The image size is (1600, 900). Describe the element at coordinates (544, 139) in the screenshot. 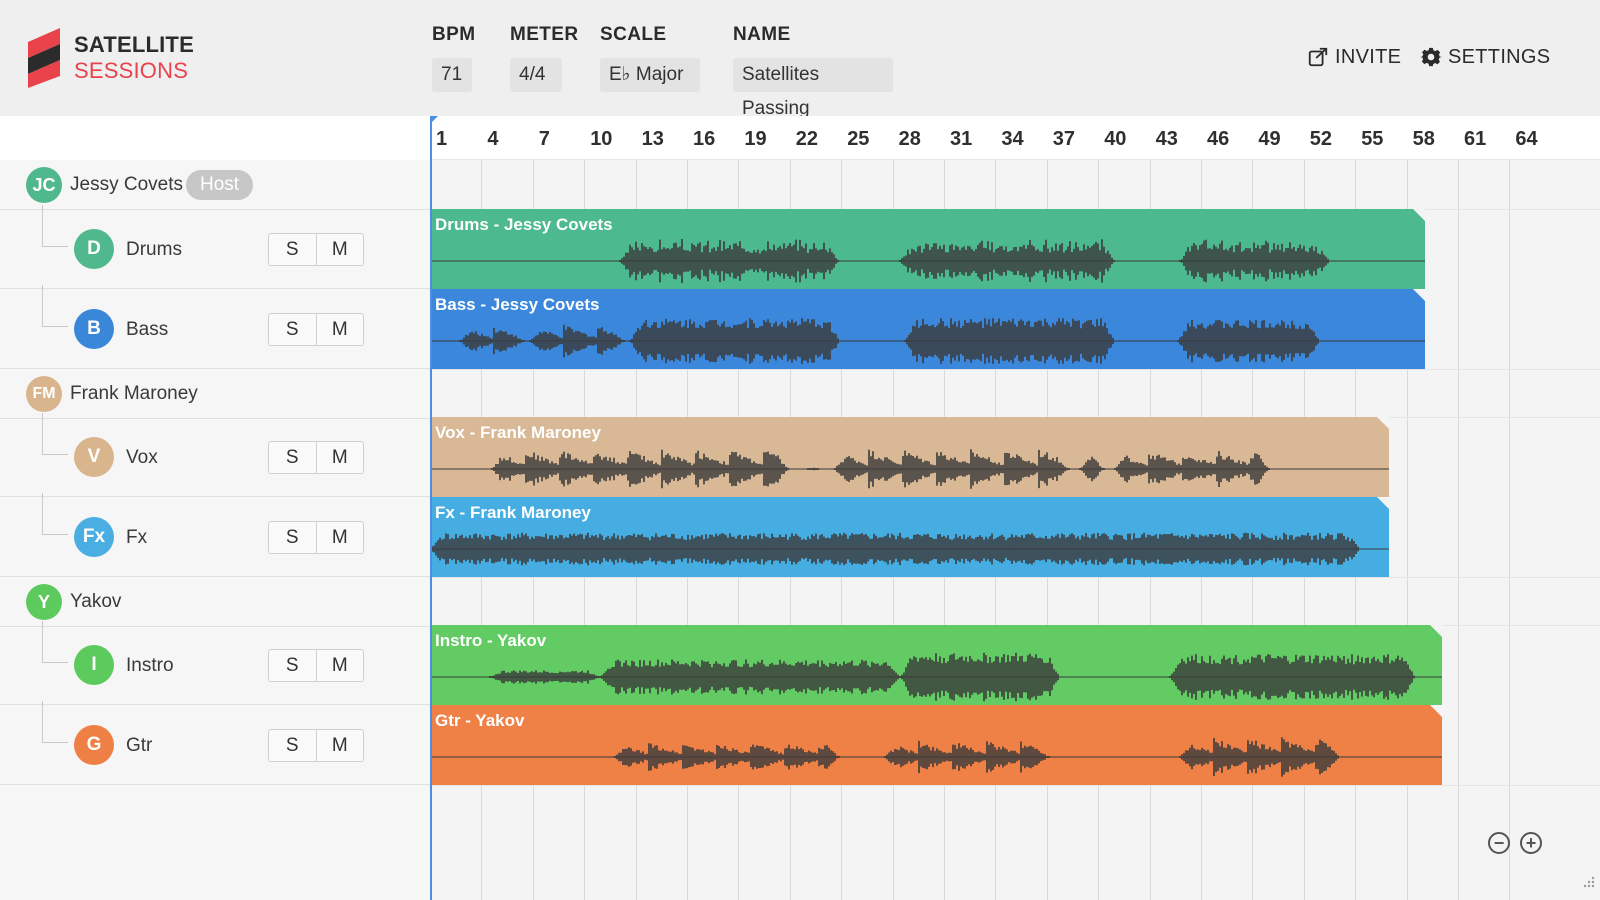

I see `bar-label: 7` at that location.